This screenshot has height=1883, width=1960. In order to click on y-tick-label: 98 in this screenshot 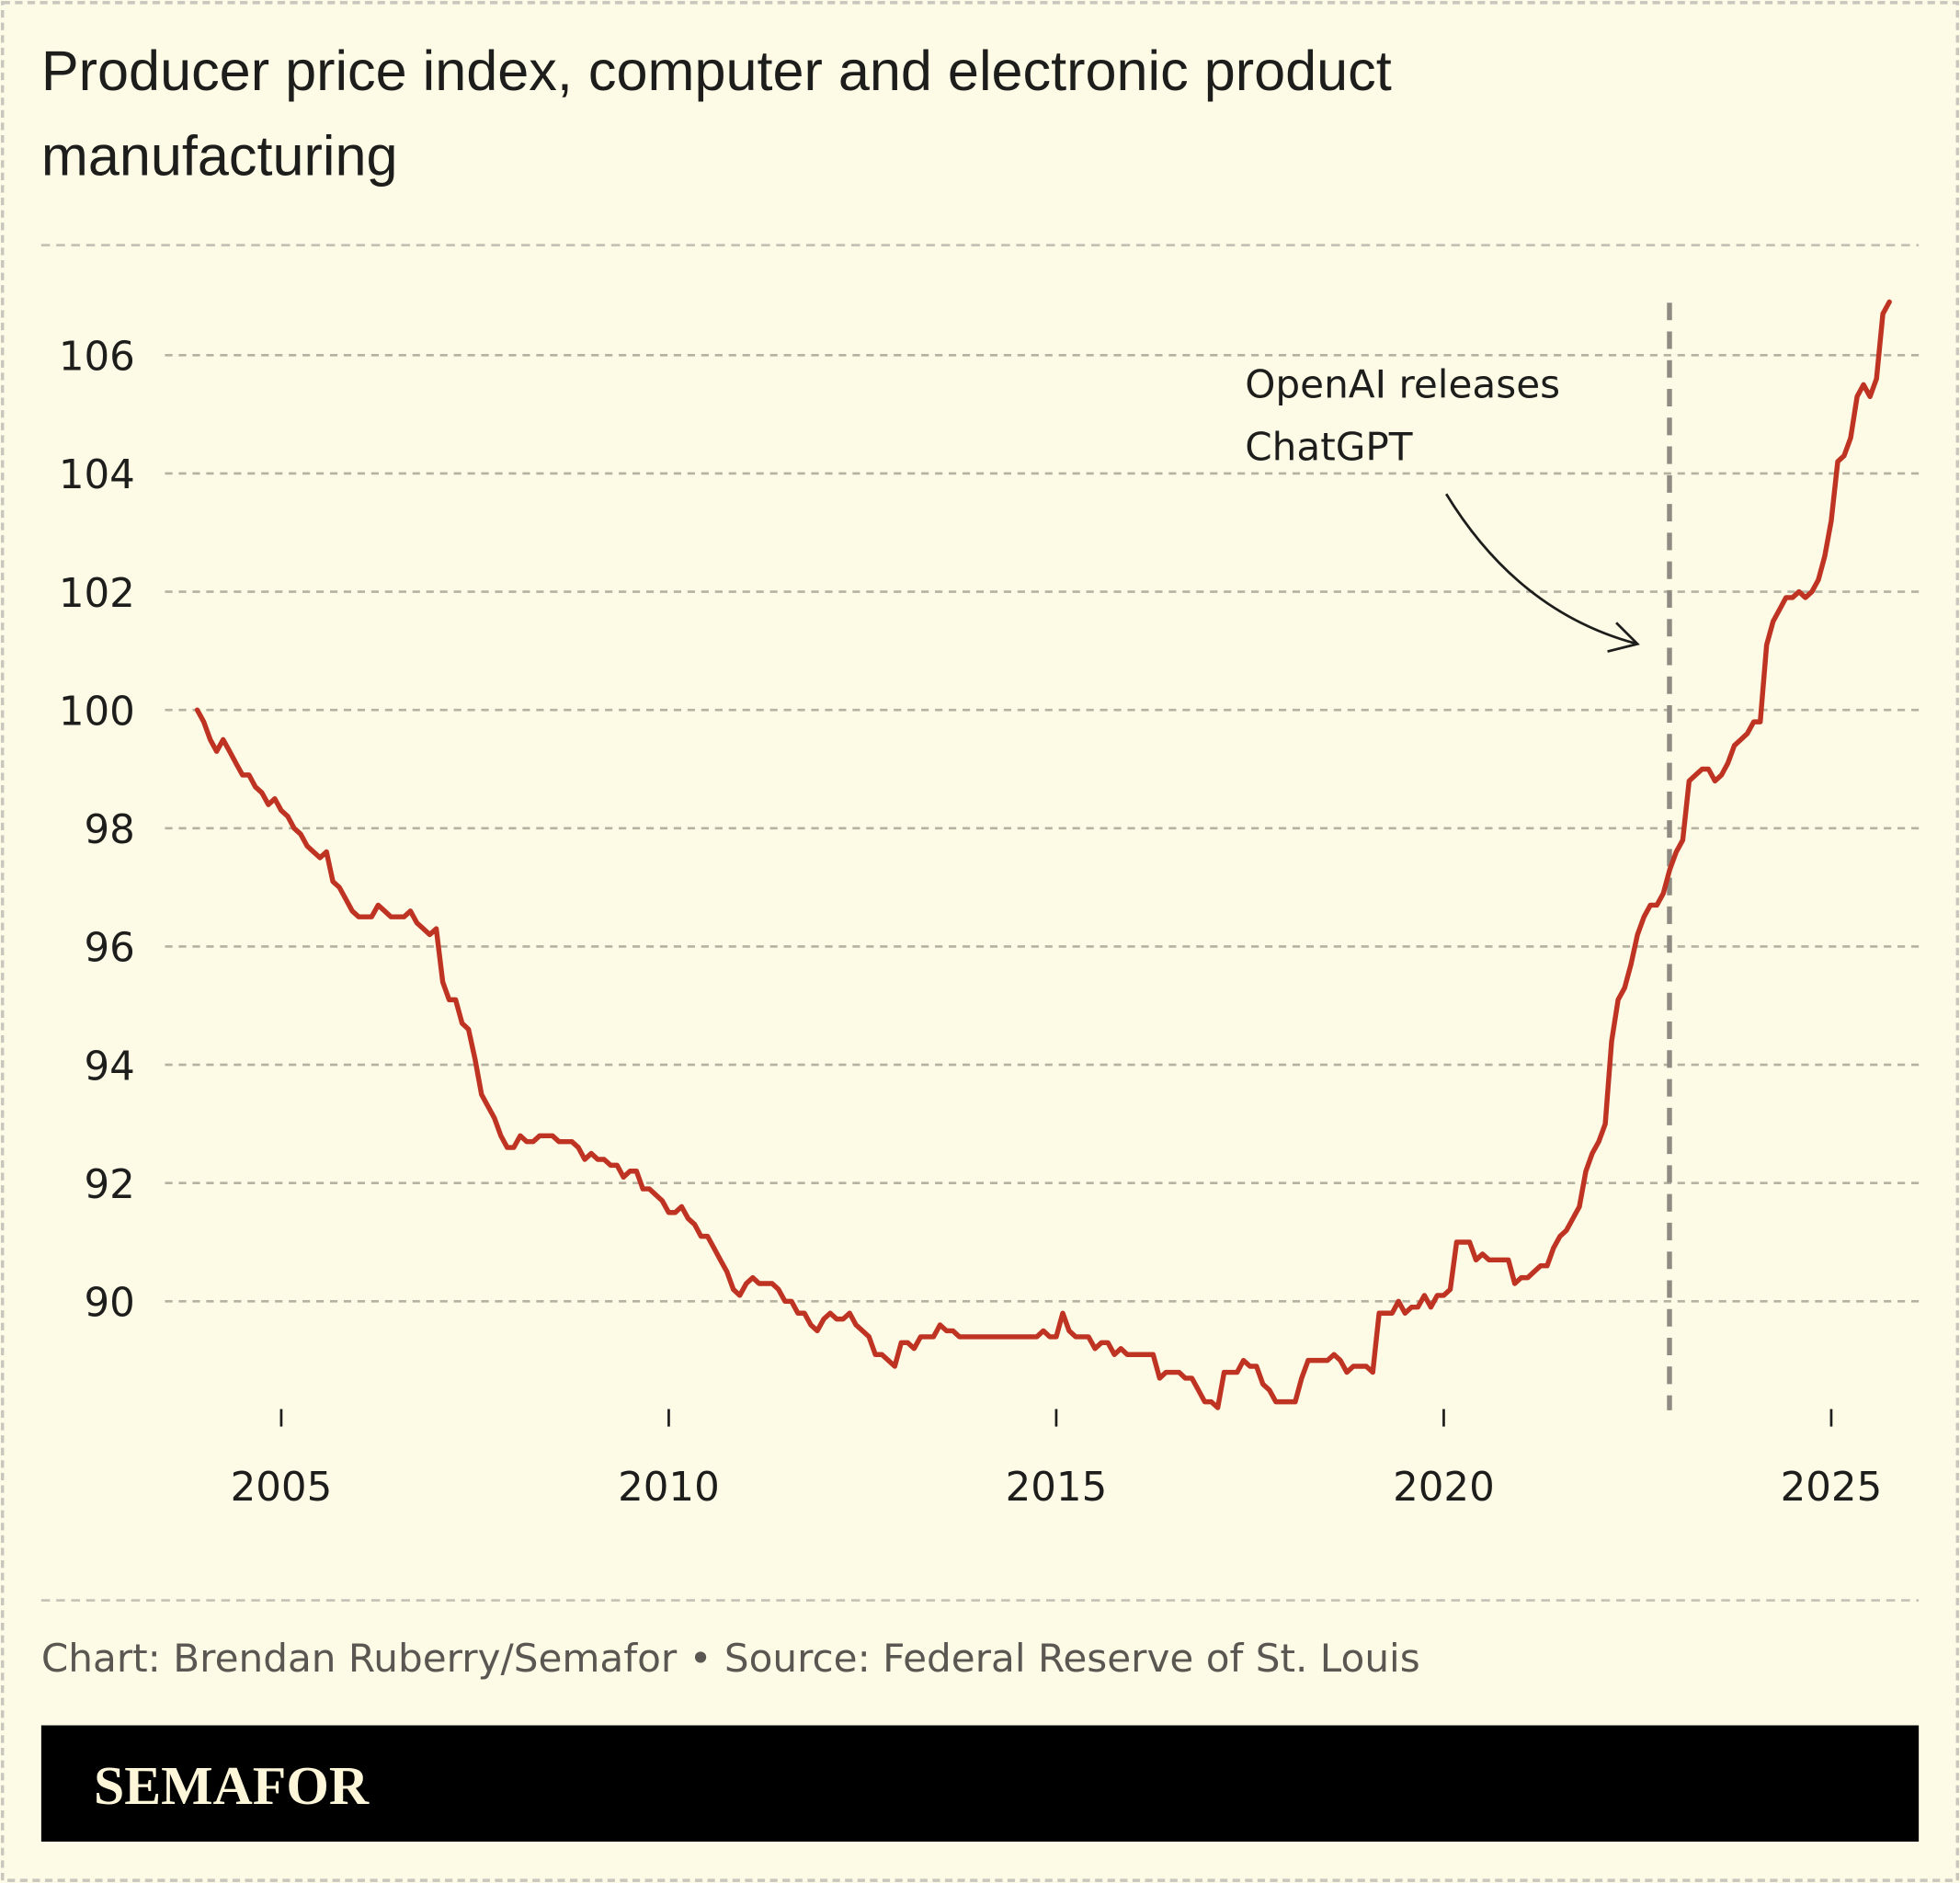, I will do `click(109, 830)`.